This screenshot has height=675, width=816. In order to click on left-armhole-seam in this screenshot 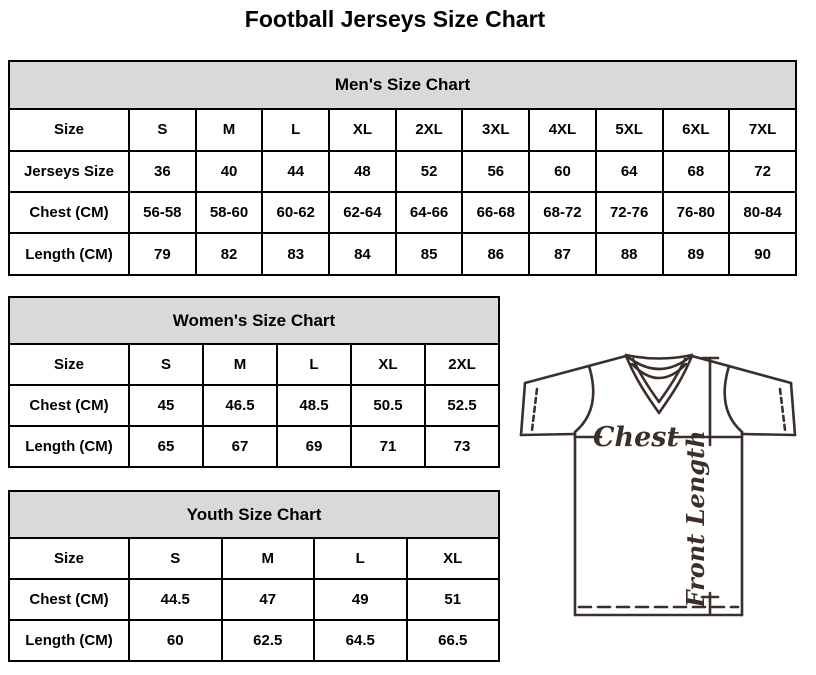, I will do `click(584, 399)`.